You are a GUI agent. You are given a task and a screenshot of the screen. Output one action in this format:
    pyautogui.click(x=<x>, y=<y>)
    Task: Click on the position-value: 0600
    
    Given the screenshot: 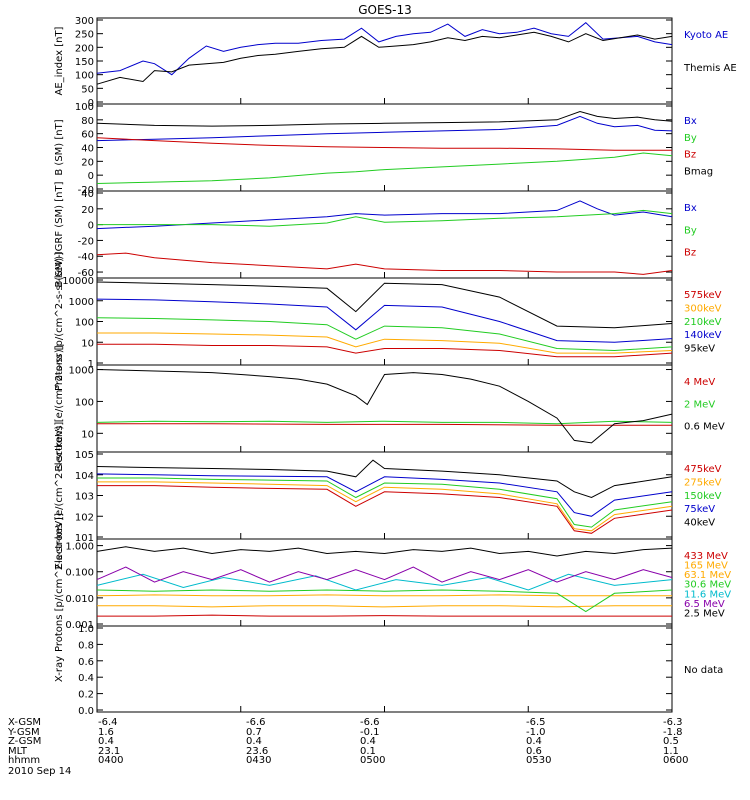 What is the action you would take?
    pyautogui.click(x=676, y=761)
    